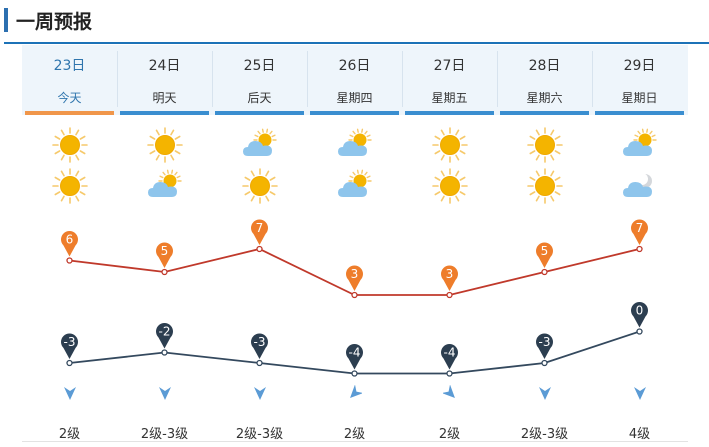  I want to click on forecast-day-tabs: 23日 今天 24日 明天 25日 后天 26日 星期四 27日 星期五 28日 星期六 29日 星期日, so click(355, 80).